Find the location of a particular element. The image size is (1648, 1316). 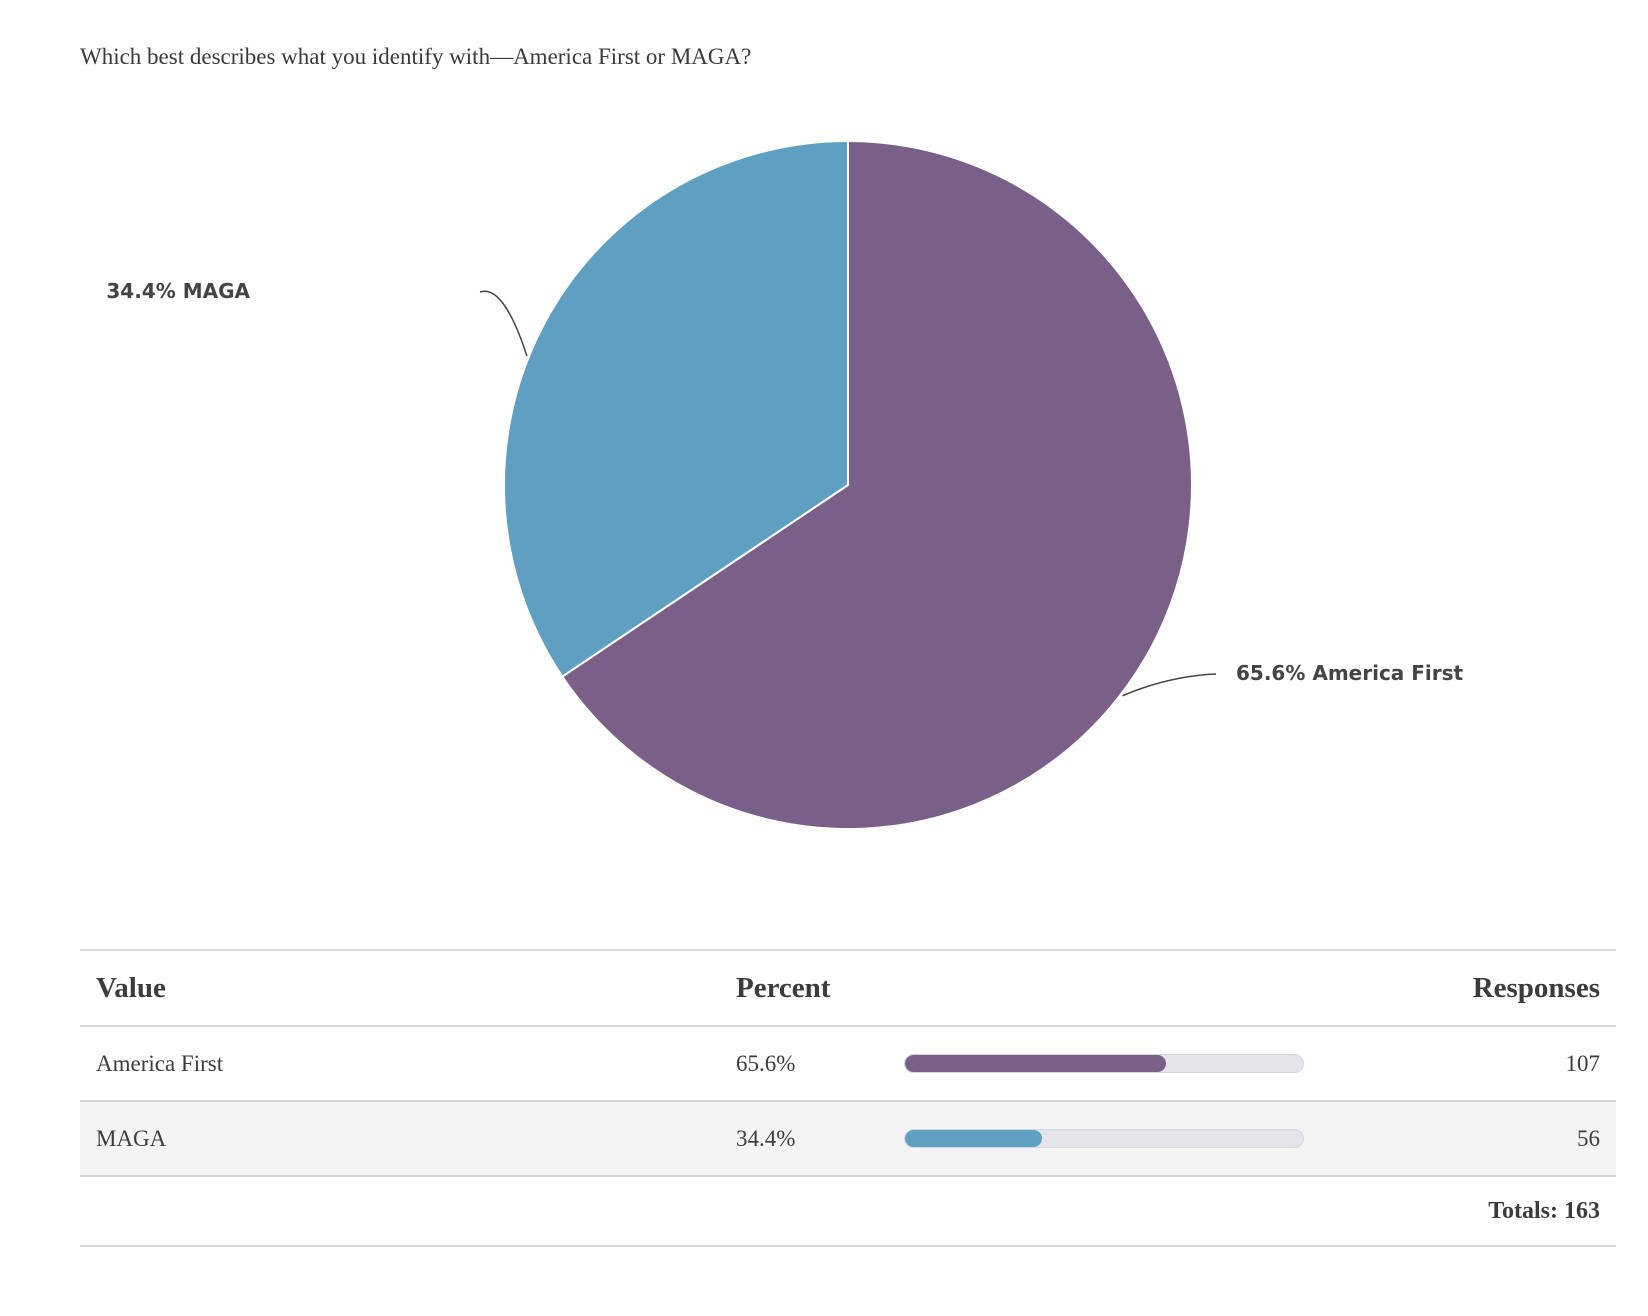

table-row: MAGA 34.4% 56 is located at coordinates (848, 1139).